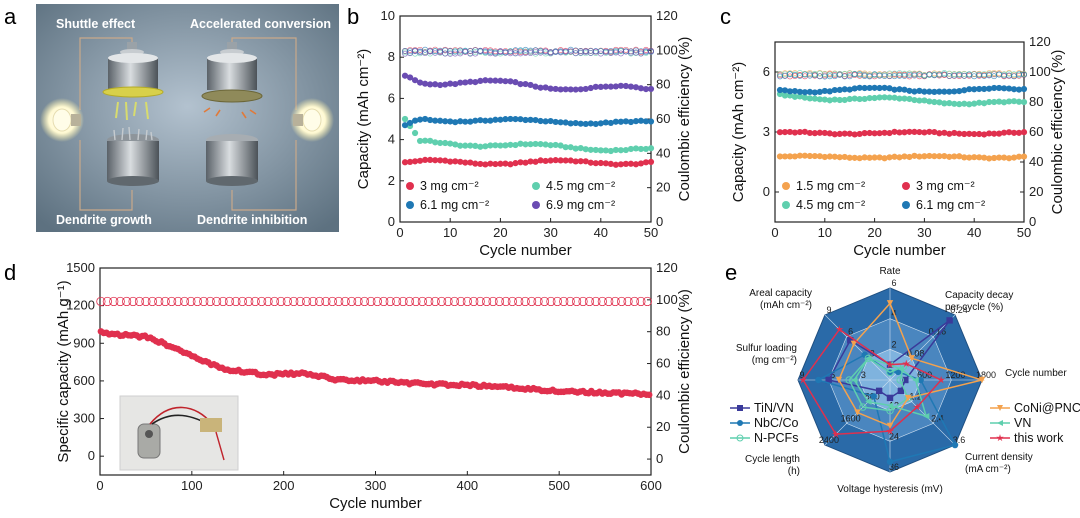 The width and height of the screenshot is (1080, 518). Describe the element at coordinates (959, 440) in the screenshot. I see `radar-tick-label: 3.6` at that location.